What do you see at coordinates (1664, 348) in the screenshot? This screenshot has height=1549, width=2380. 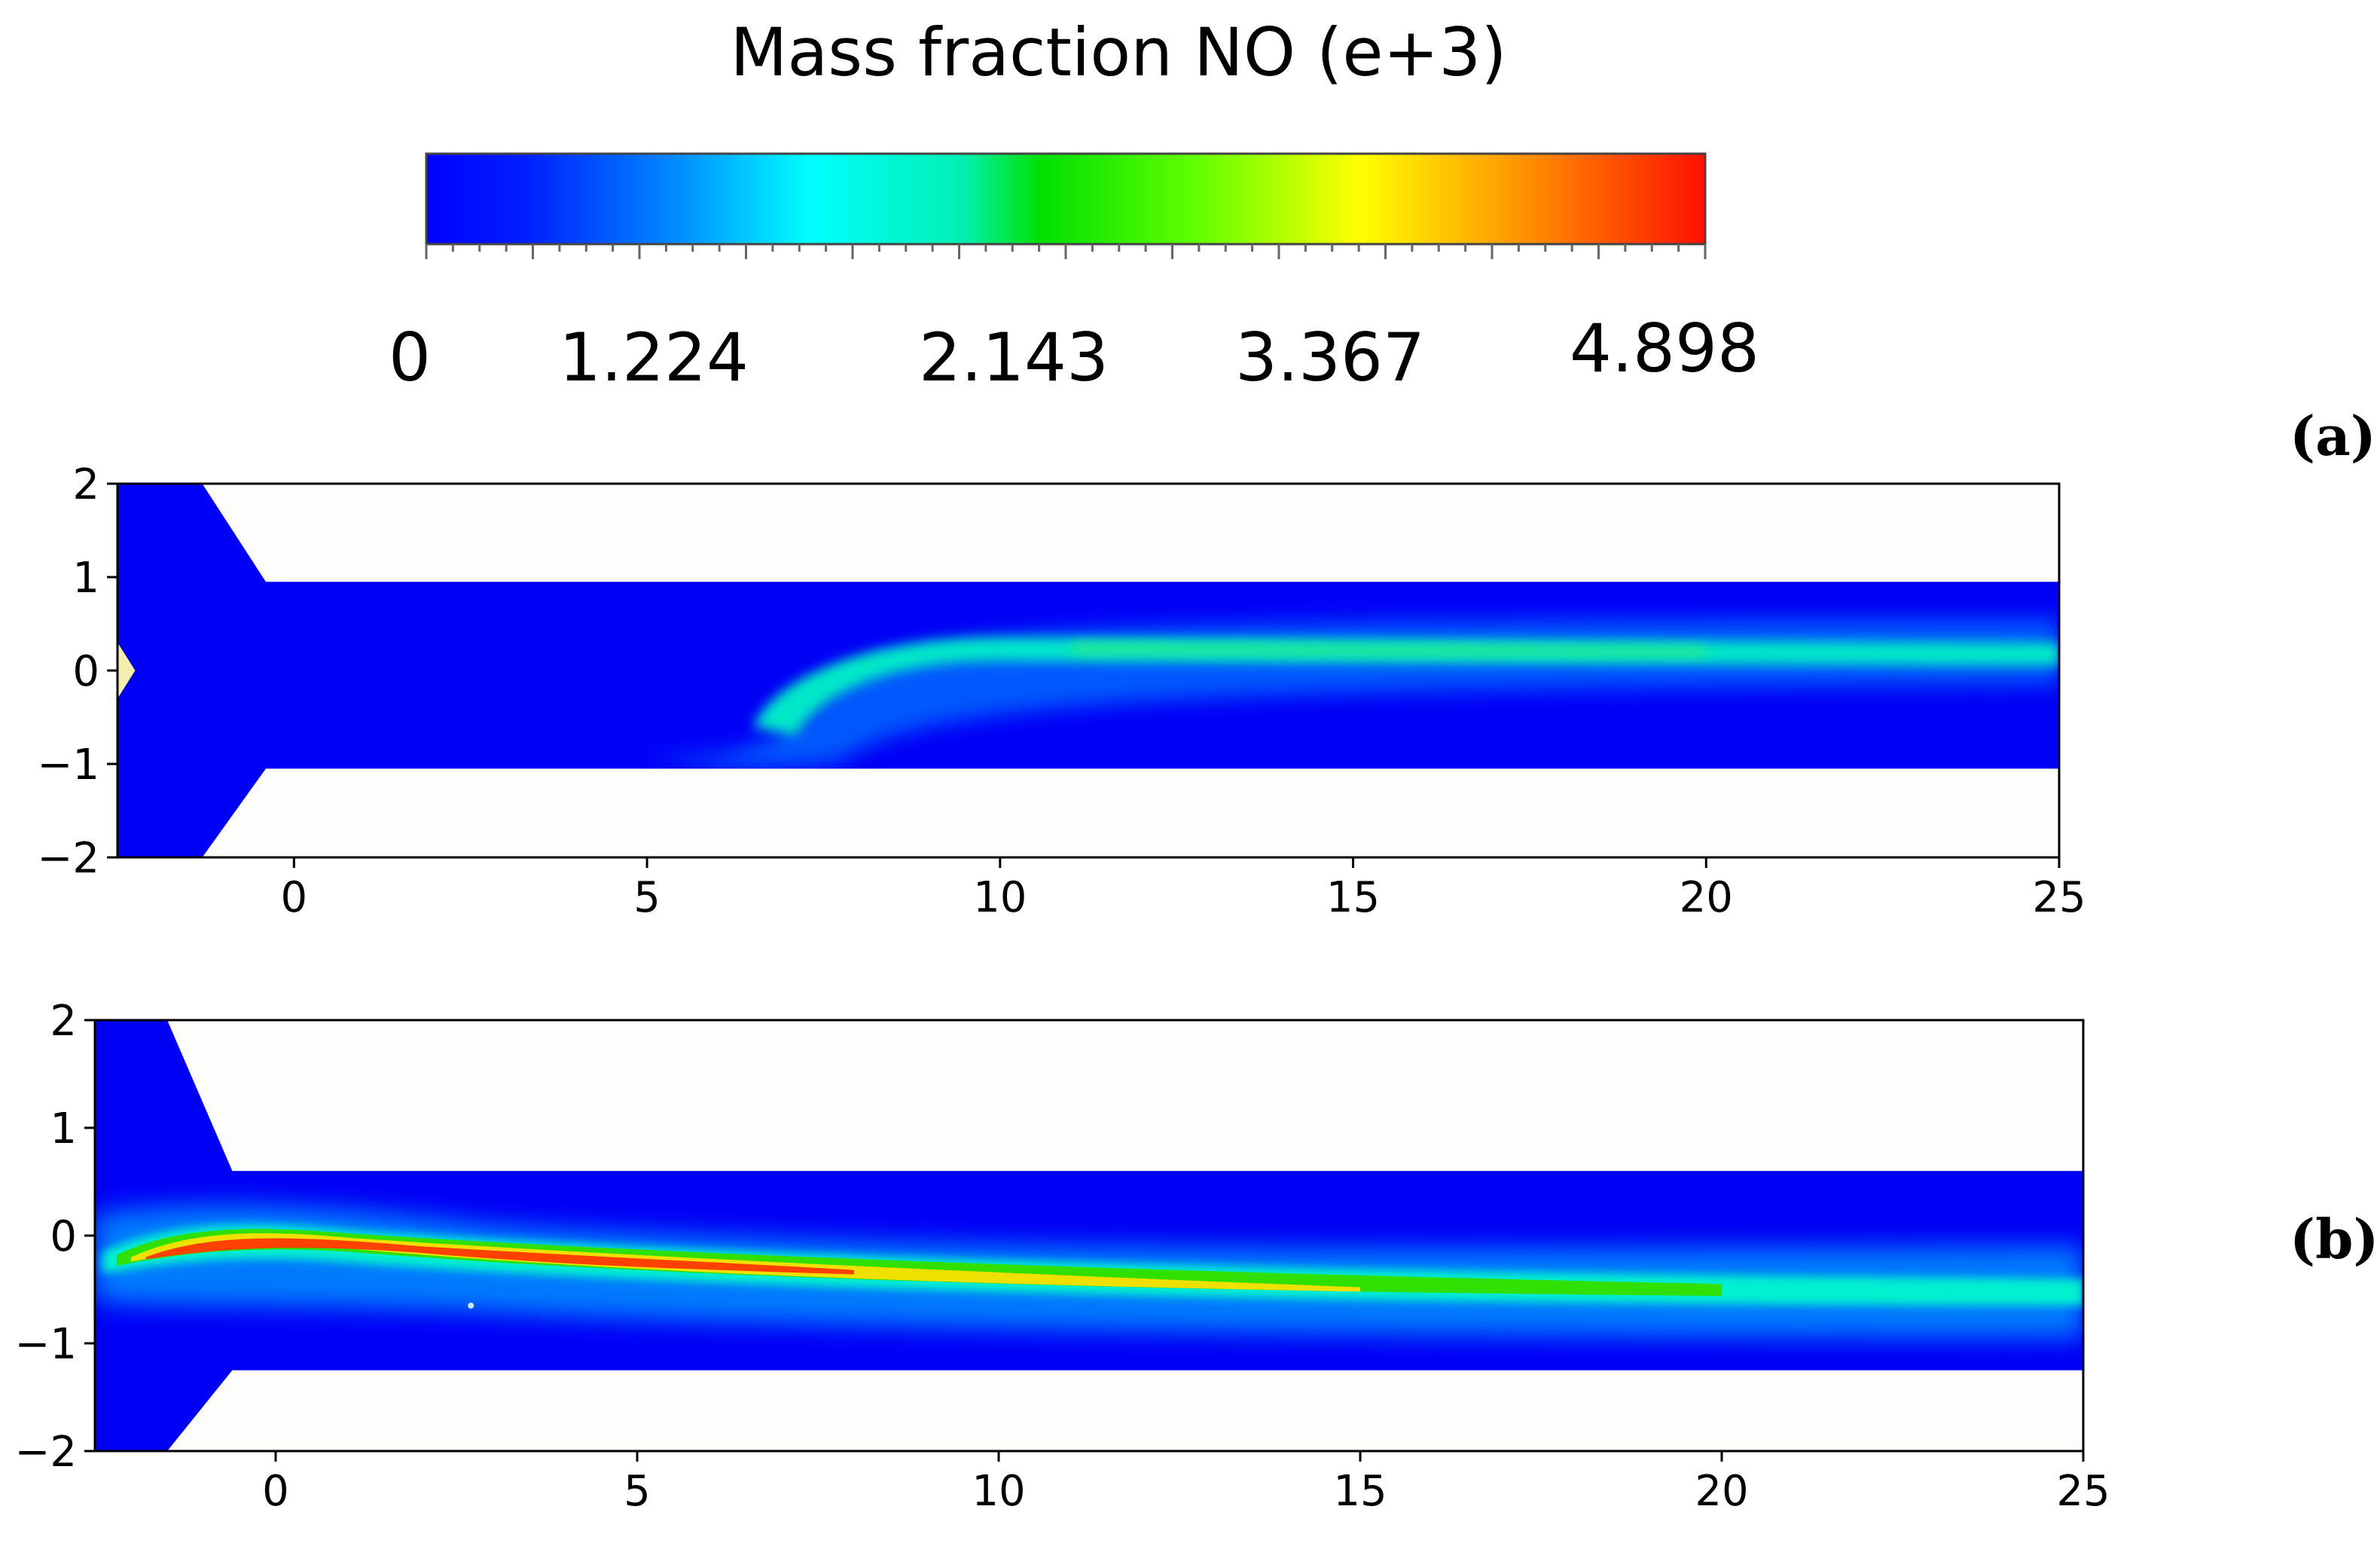 I see `colorbar-tick-label: 4.898` at bounding box center [1664, 348].